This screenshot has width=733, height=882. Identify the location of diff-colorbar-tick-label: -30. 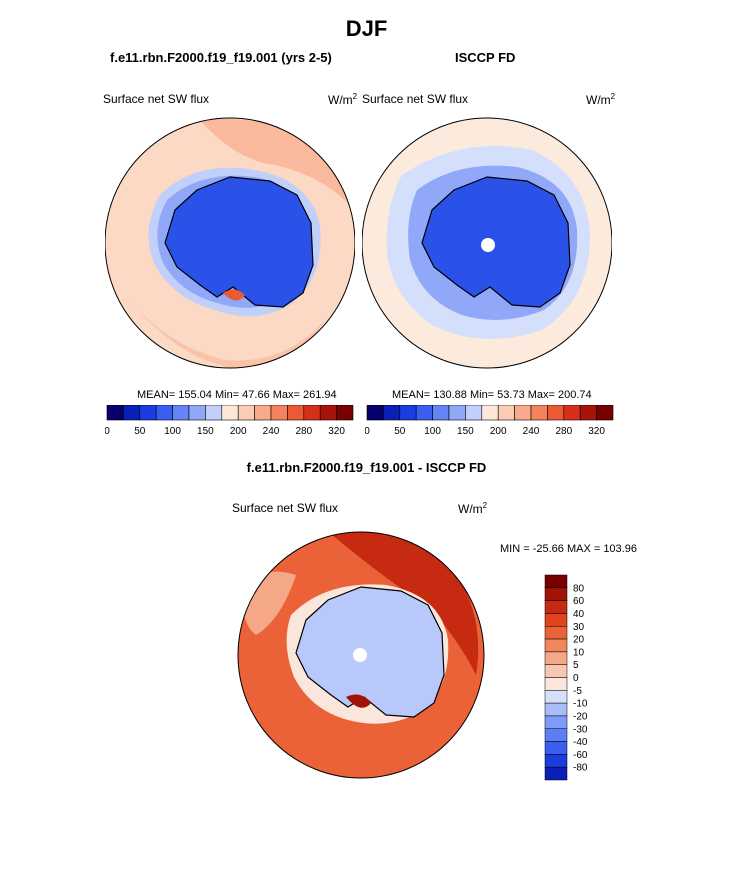
(580, 729).